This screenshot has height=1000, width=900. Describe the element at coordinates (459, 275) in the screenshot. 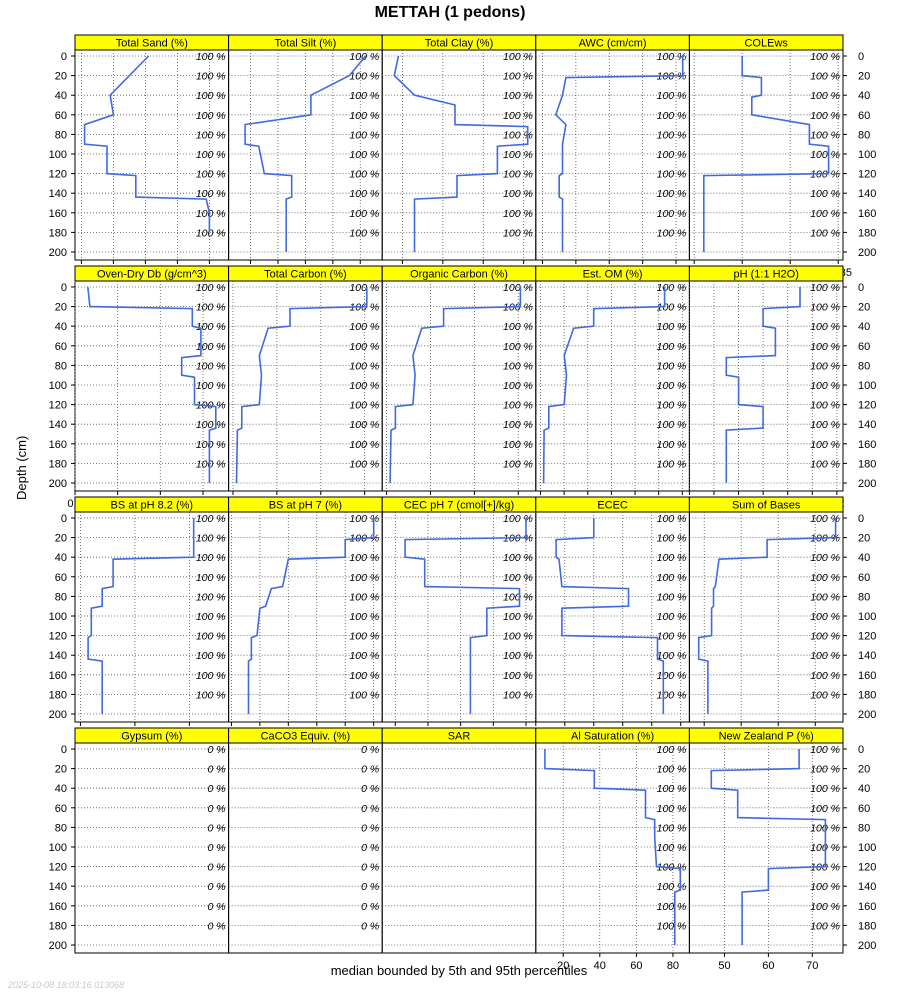

I see `panel-label: Organic Carbon (%)` at that location.